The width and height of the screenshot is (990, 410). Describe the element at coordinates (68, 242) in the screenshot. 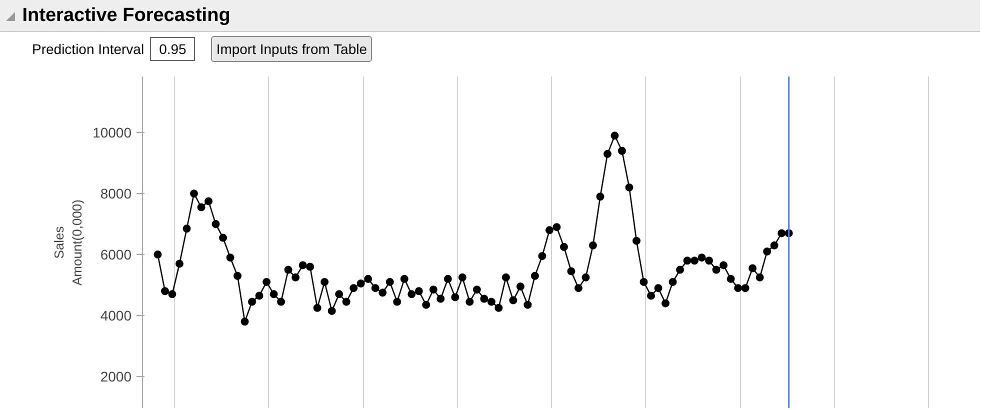

I see `y-axis-title: Sales Amount(0,000)` at that location.